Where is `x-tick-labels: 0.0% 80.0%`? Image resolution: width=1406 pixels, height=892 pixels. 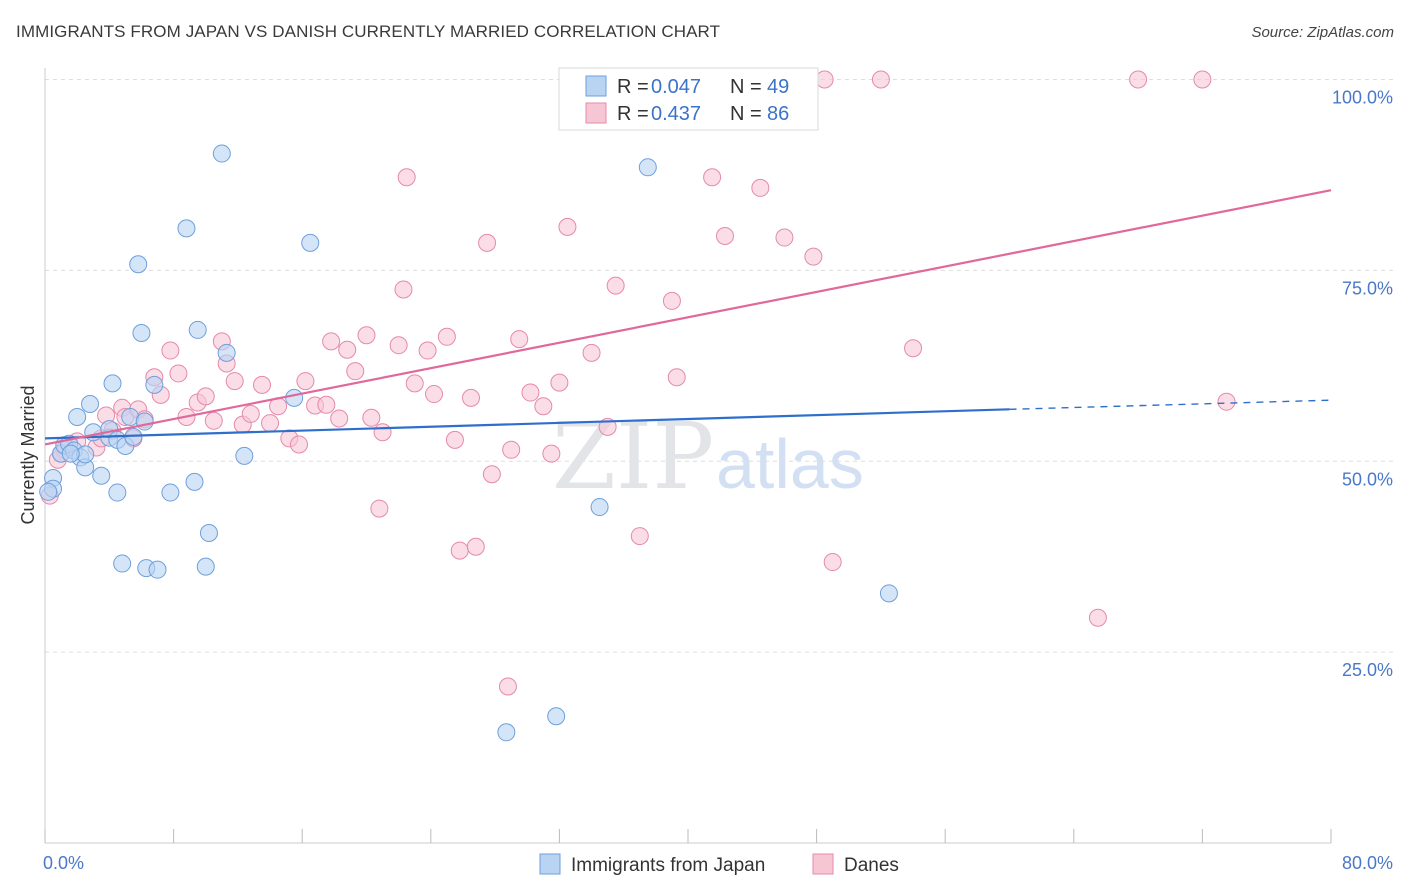 x-tick-labels: 0.0% 80.0% is located at coordinates (718, 863).